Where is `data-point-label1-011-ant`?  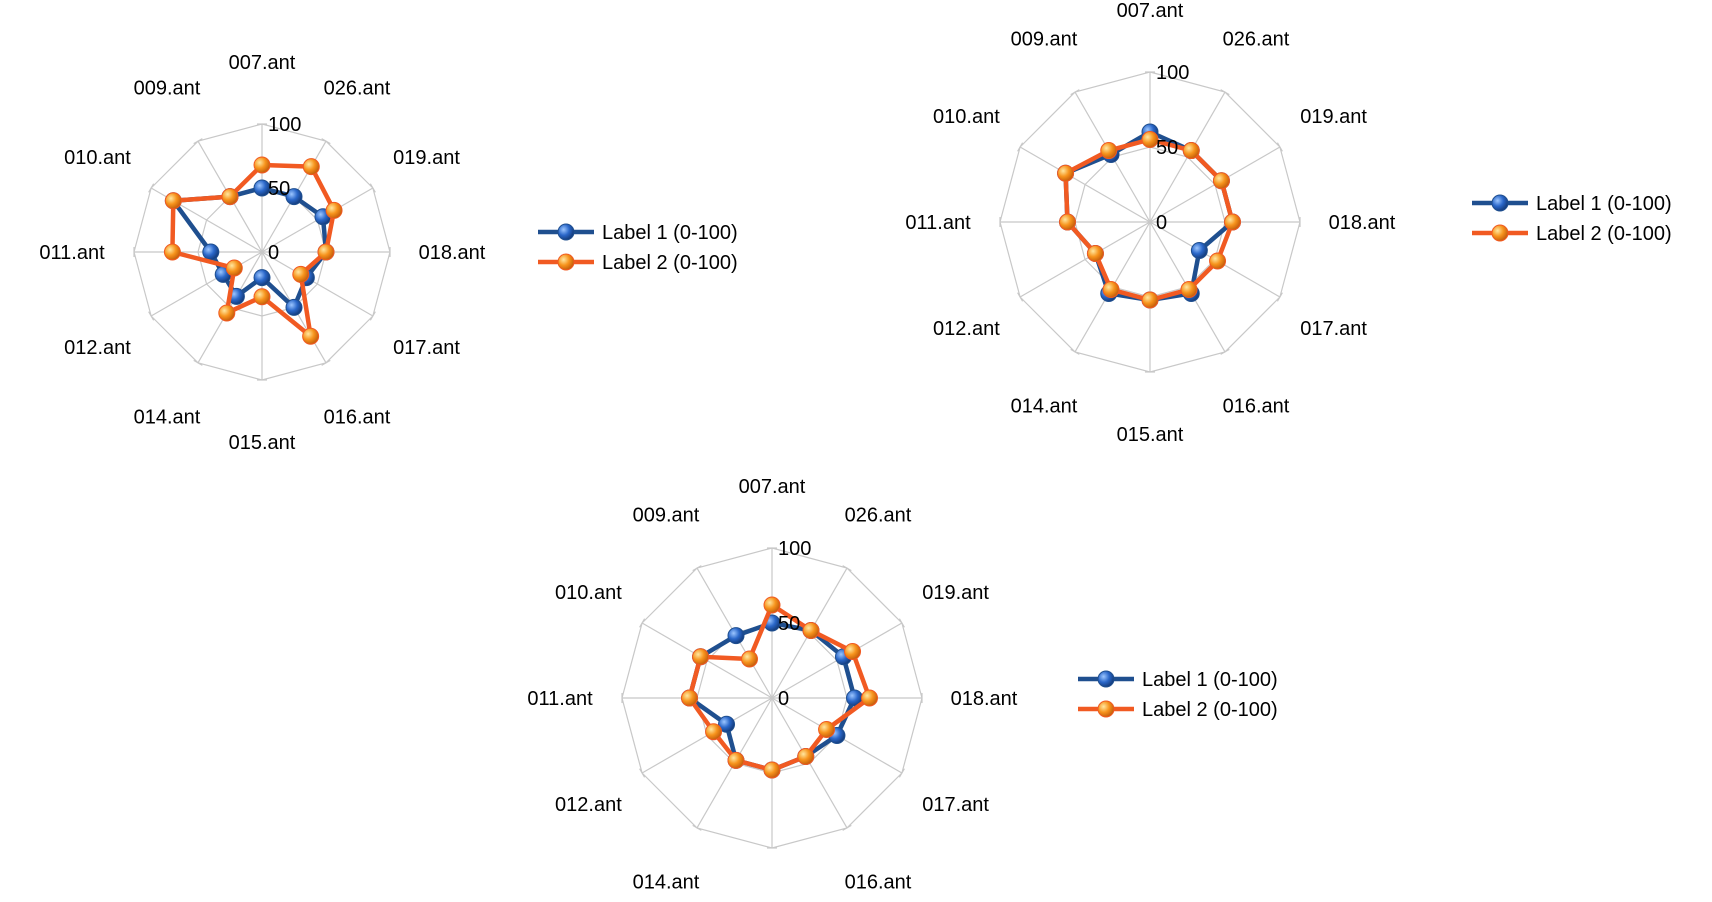 data-point-label1-011-ant is located at coordinates (211, 252).